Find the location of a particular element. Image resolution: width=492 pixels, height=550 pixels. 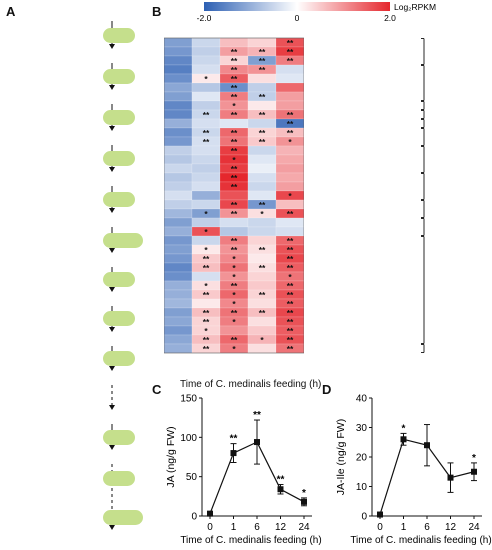

heatmap-x-ticks is located at coordinates (234, 372).